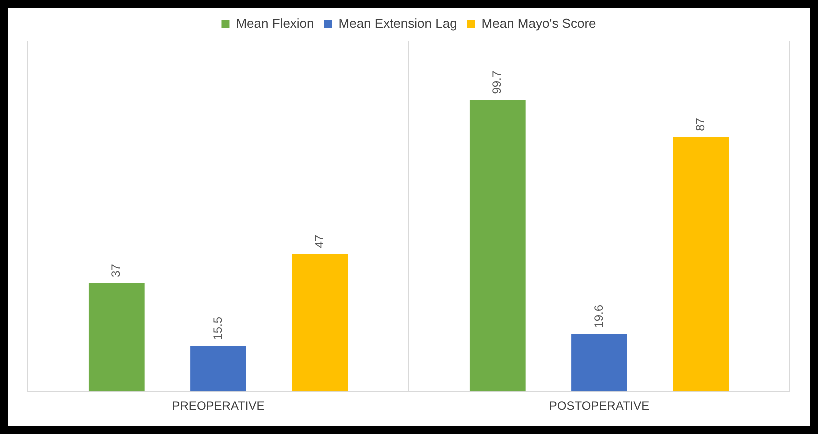 This screenshot has width=818, height=434. I want to click on data-label: 47, so click(319, 241).